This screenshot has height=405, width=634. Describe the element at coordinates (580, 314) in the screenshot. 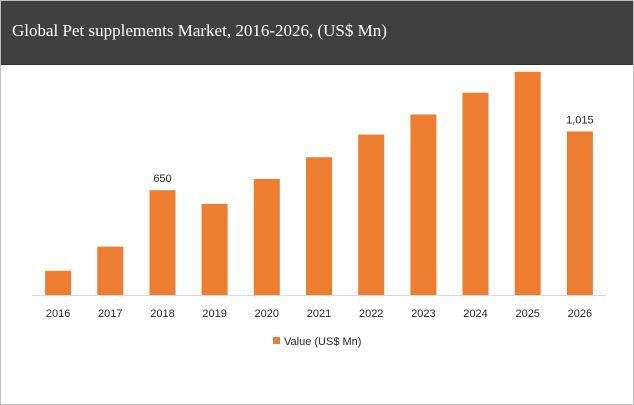

I see `x-tick-label-2026: 2026` at that location.